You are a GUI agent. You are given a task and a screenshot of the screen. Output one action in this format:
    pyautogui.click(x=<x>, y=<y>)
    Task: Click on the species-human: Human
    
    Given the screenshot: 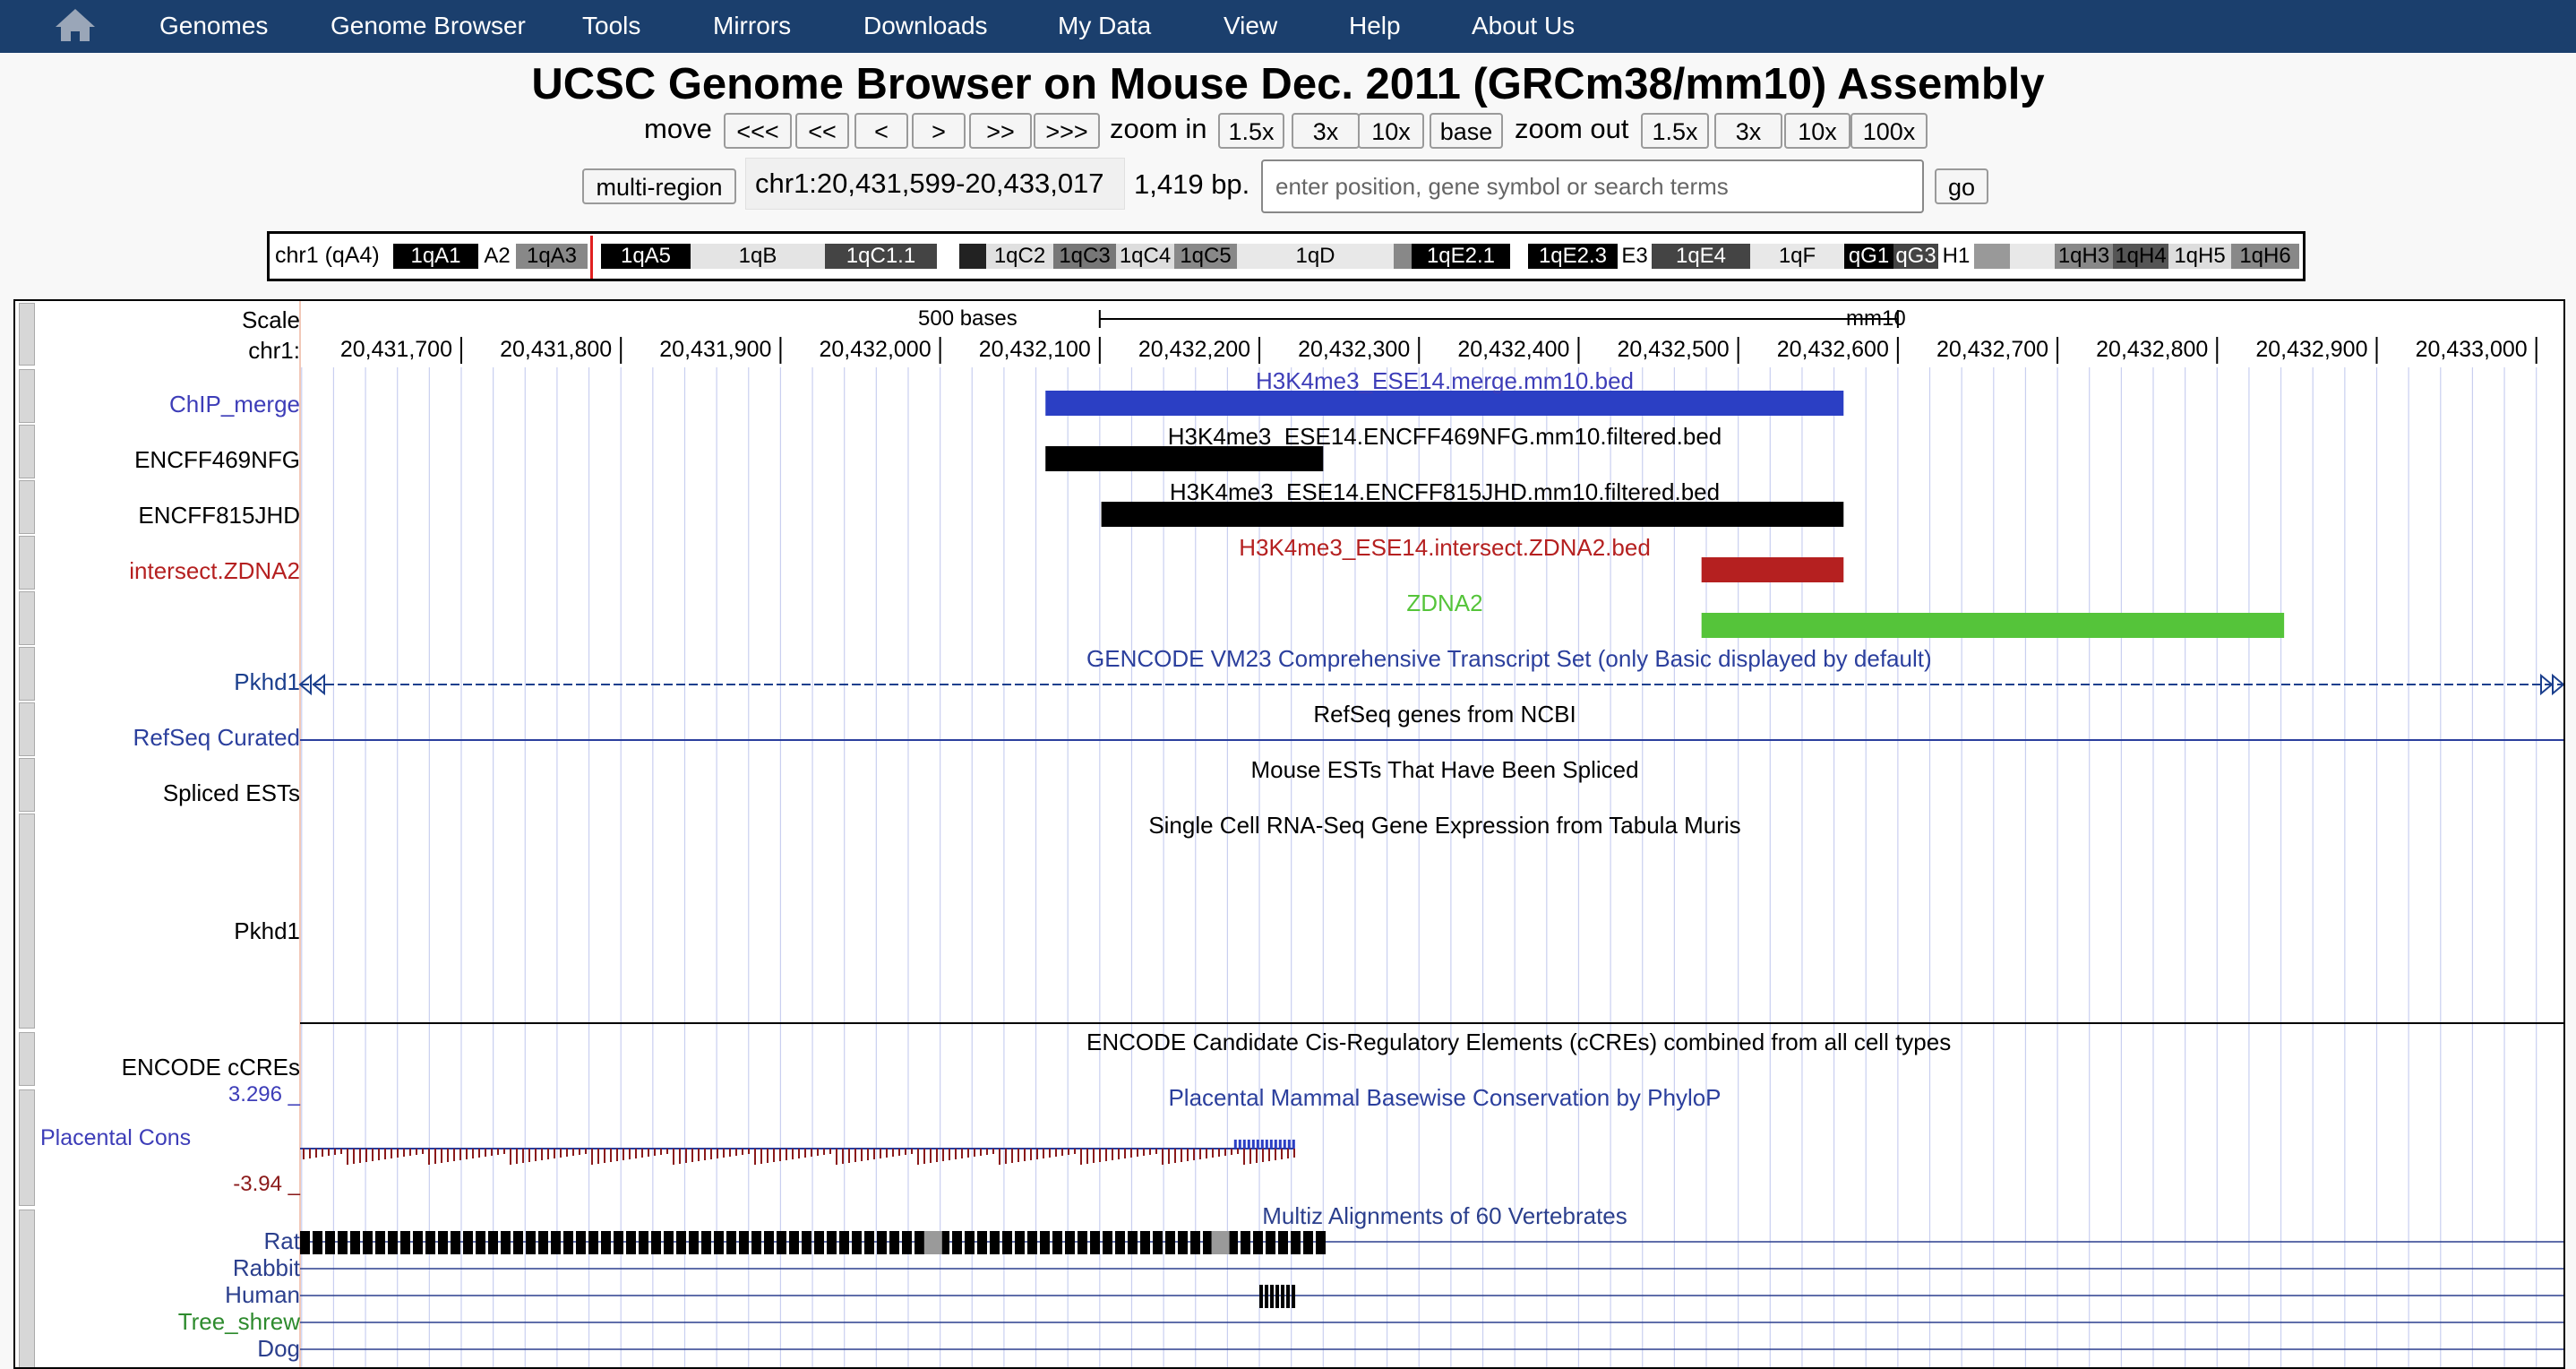 What is the action you would take?
    pyautogui.click(x=262, y=1294)
    